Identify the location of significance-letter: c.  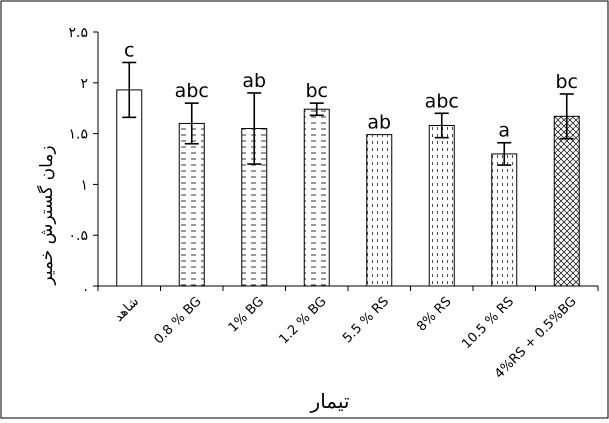
(129, 50).